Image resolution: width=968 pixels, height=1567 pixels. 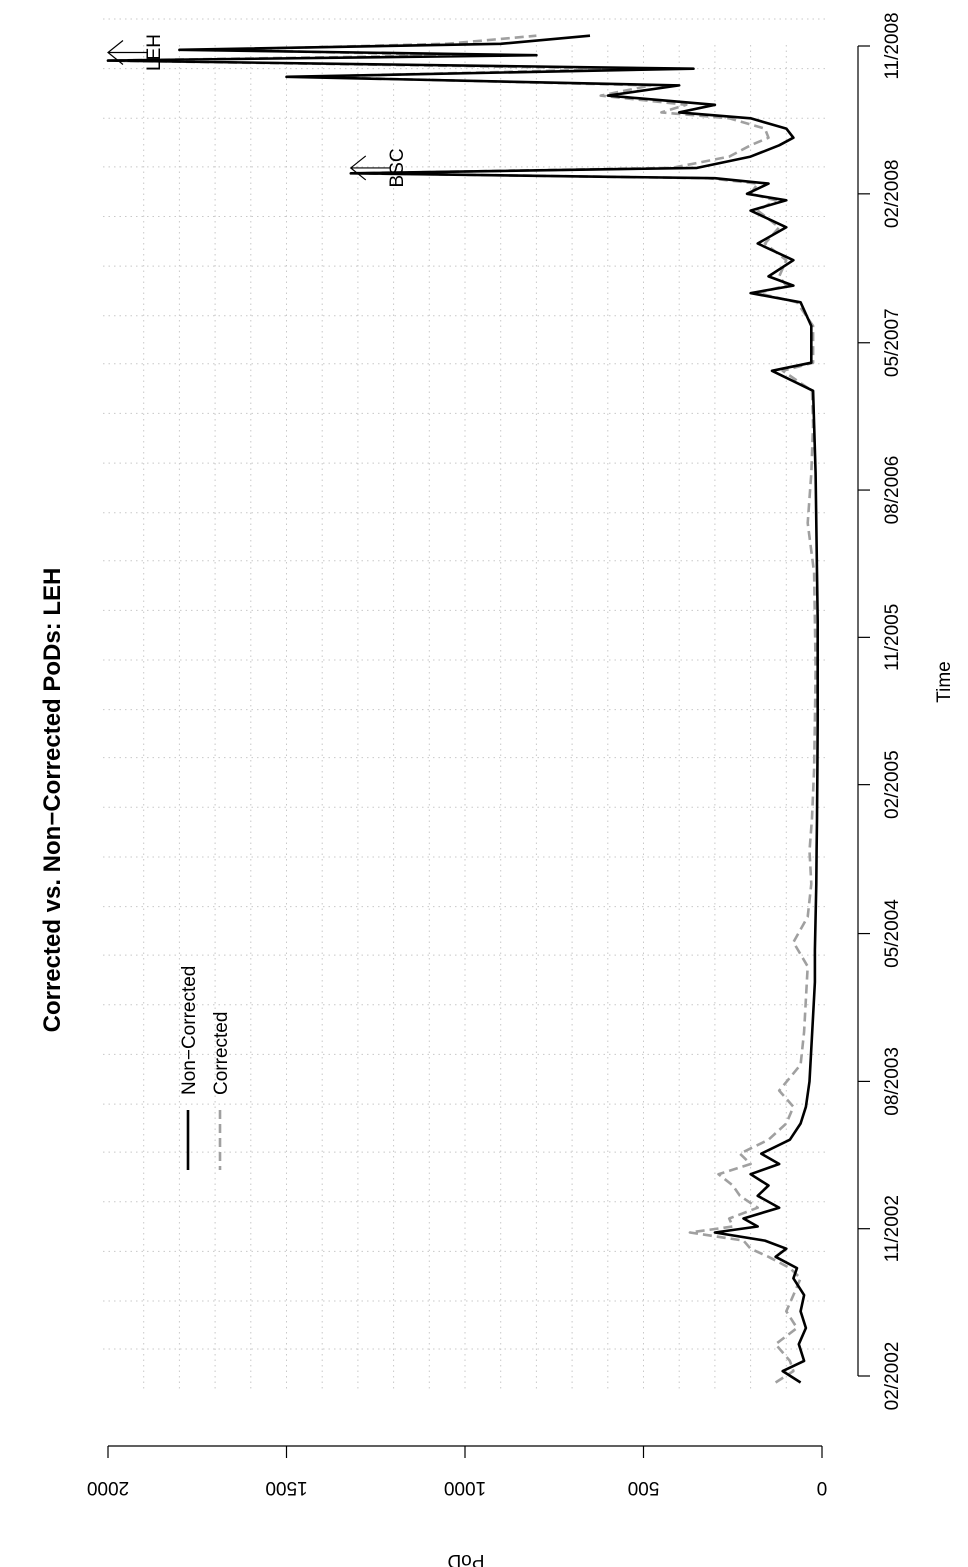 I want to click on chart-title: Corrected vs. Non−Corrected PoDs: LEH, so click(x=52, y=800).